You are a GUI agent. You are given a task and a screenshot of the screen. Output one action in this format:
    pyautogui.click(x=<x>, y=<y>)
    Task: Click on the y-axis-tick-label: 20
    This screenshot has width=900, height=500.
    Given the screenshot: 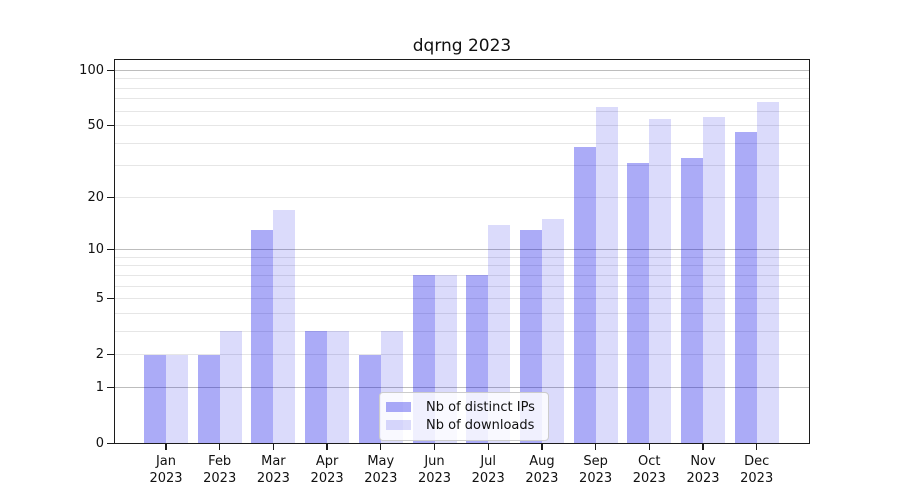 What is the action you would take?
    pyautogui.click(x=95, y=197)
    